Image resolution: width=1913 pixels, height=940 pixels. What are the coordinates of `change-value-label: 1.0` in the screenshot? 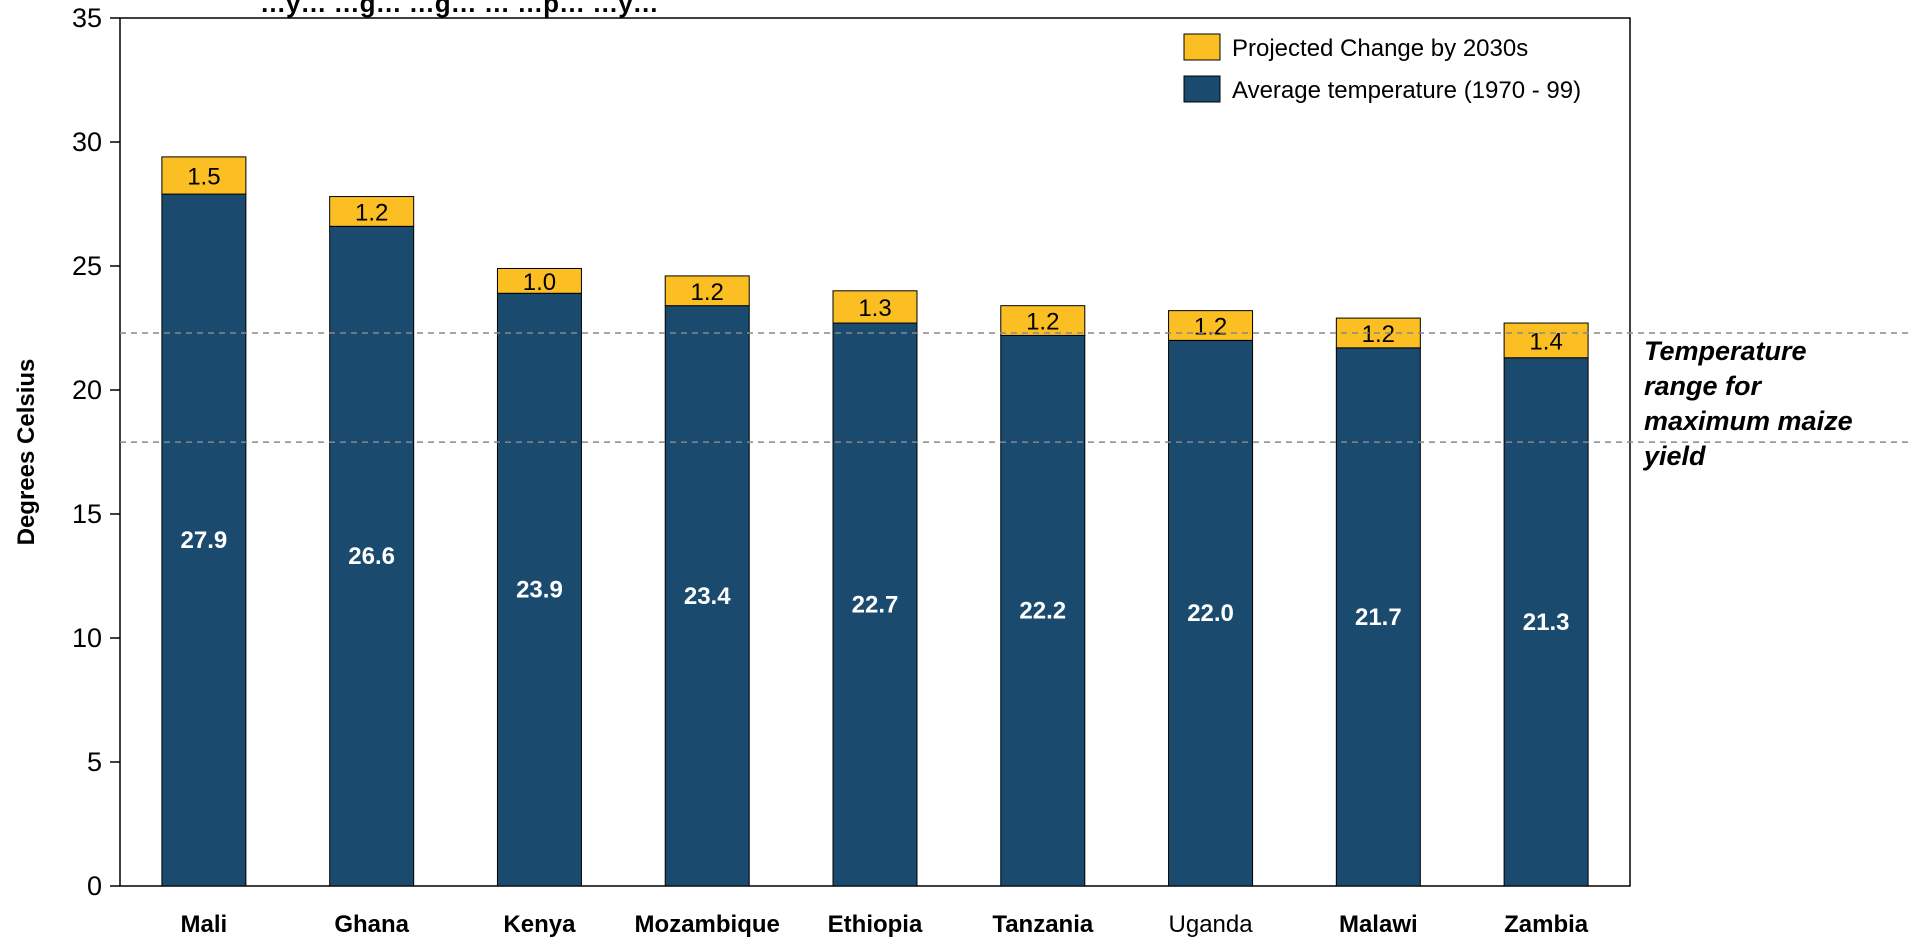 It's located at (539, 282).